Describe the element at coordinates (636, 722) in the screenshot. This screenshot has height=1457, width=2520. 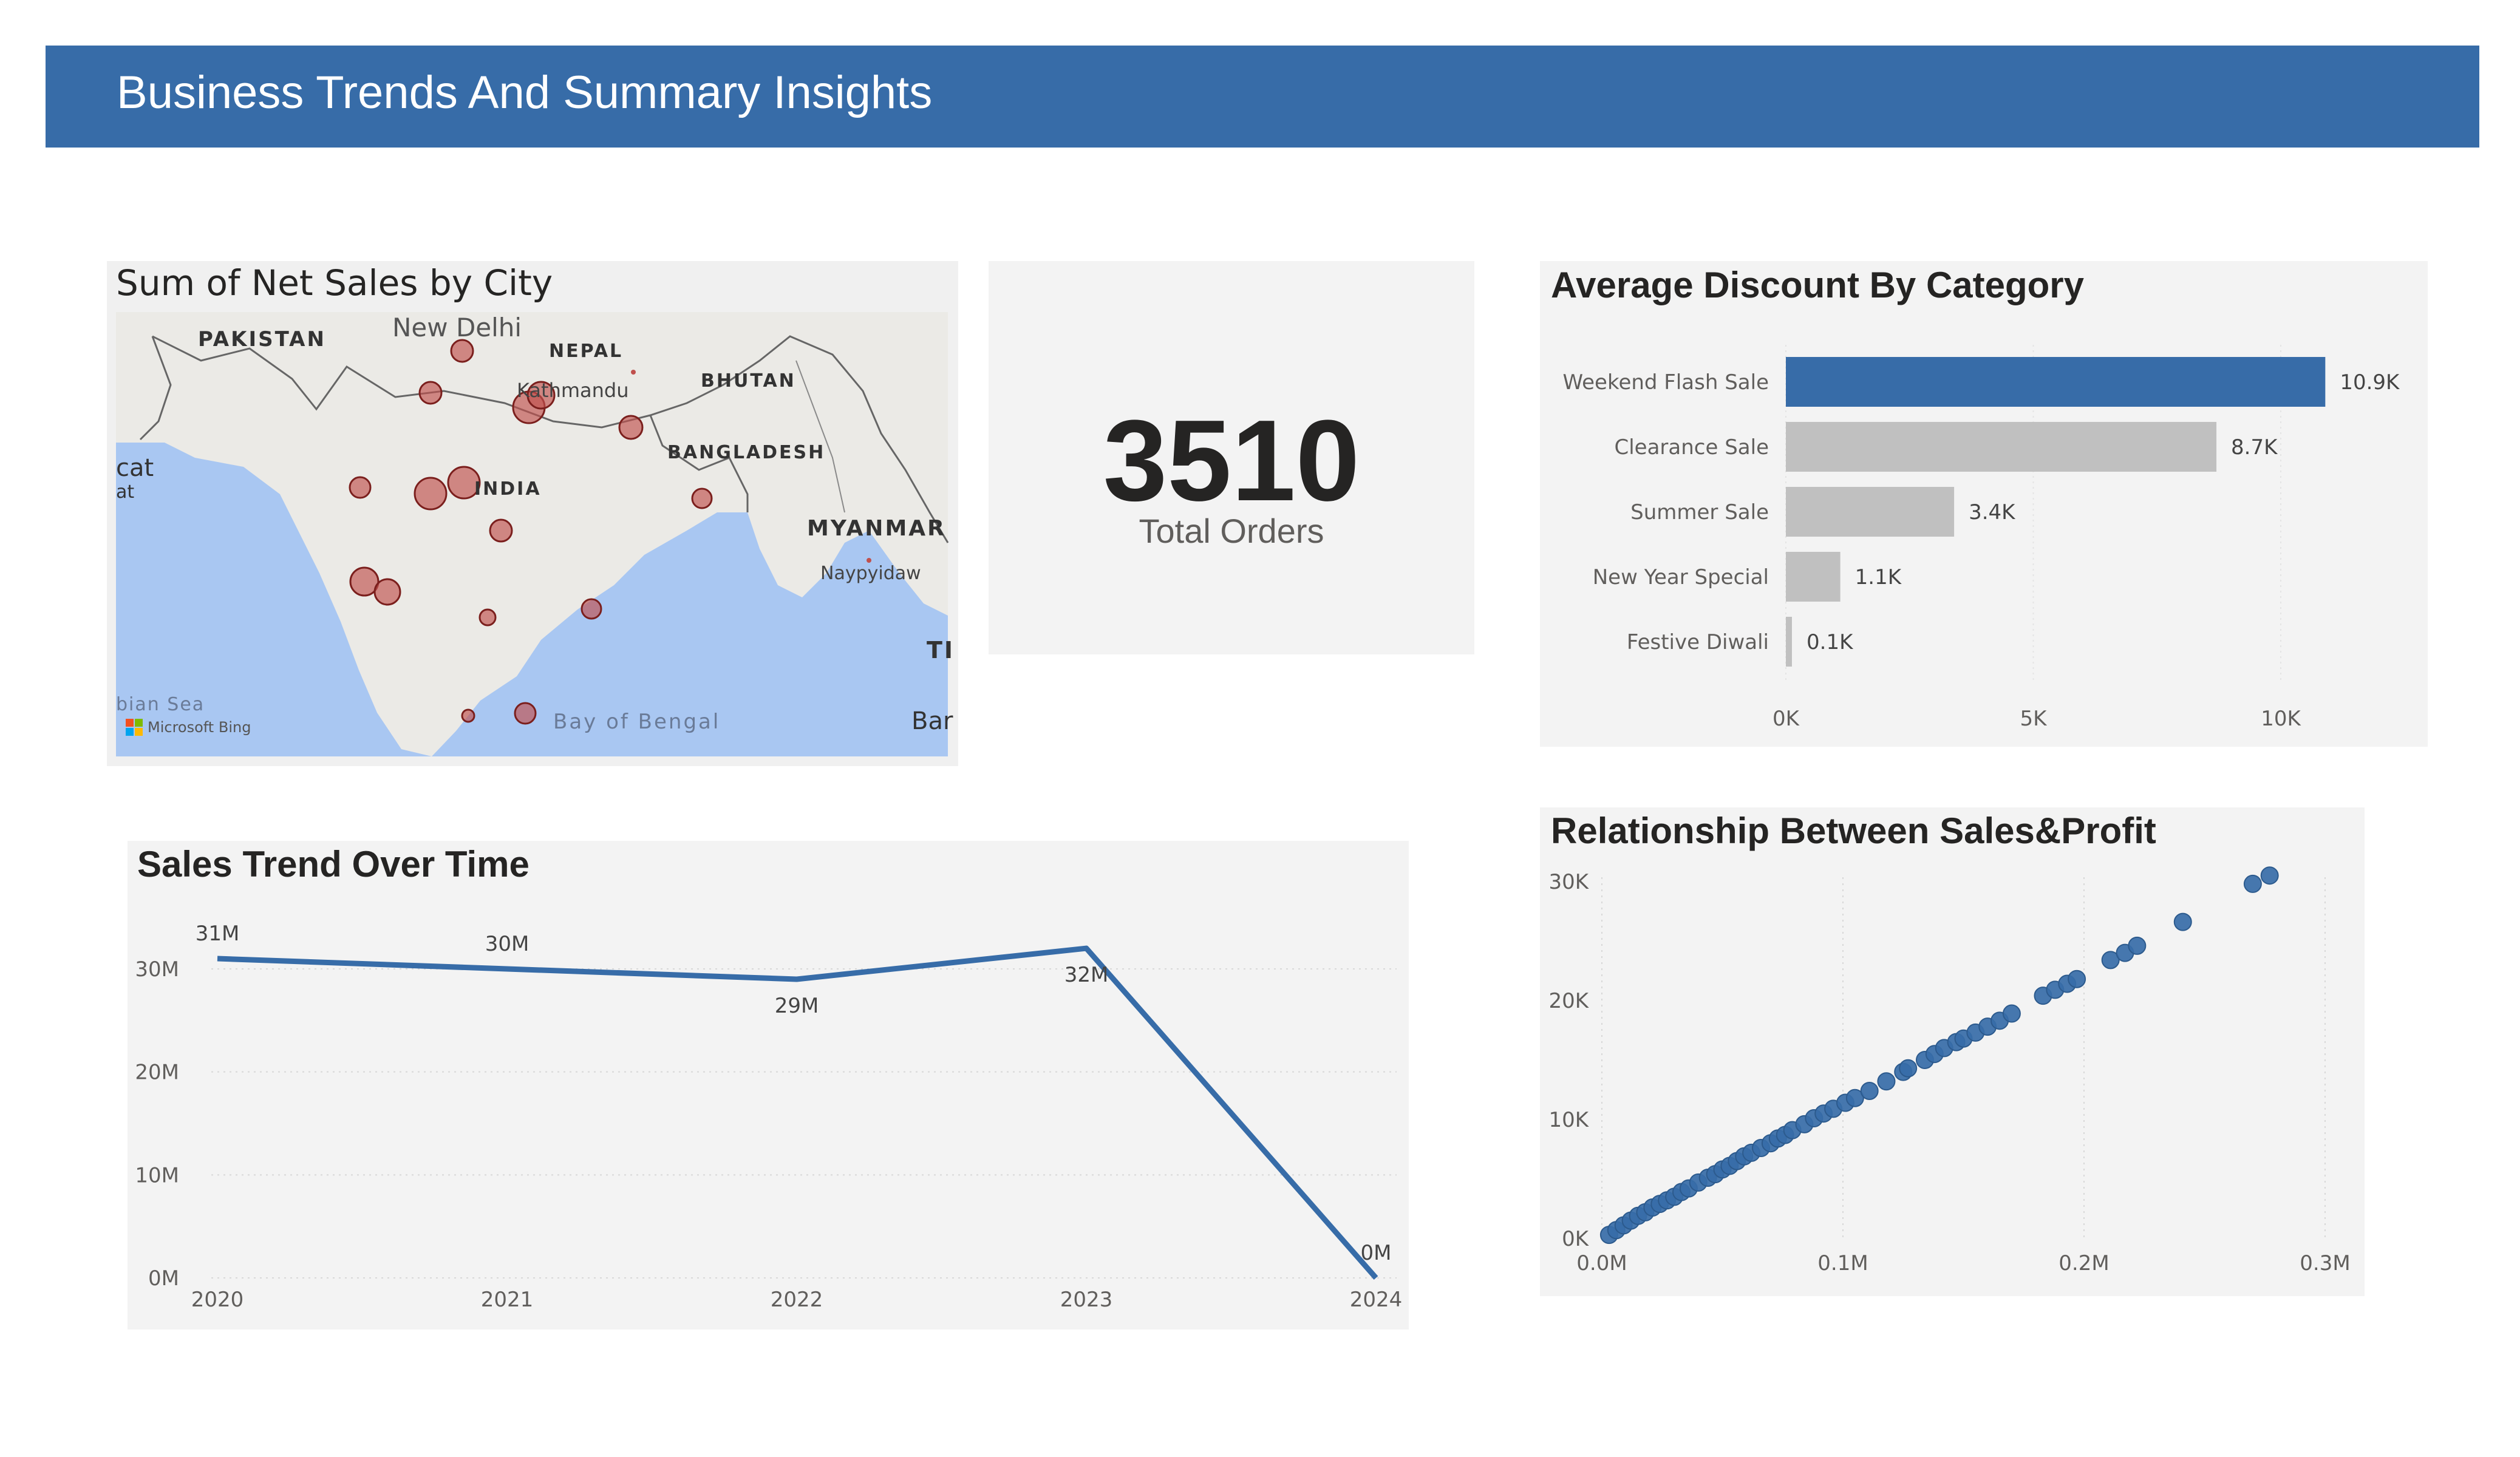
I see `map-label-bay-of-bengal: Bay of Bengal` at that location.